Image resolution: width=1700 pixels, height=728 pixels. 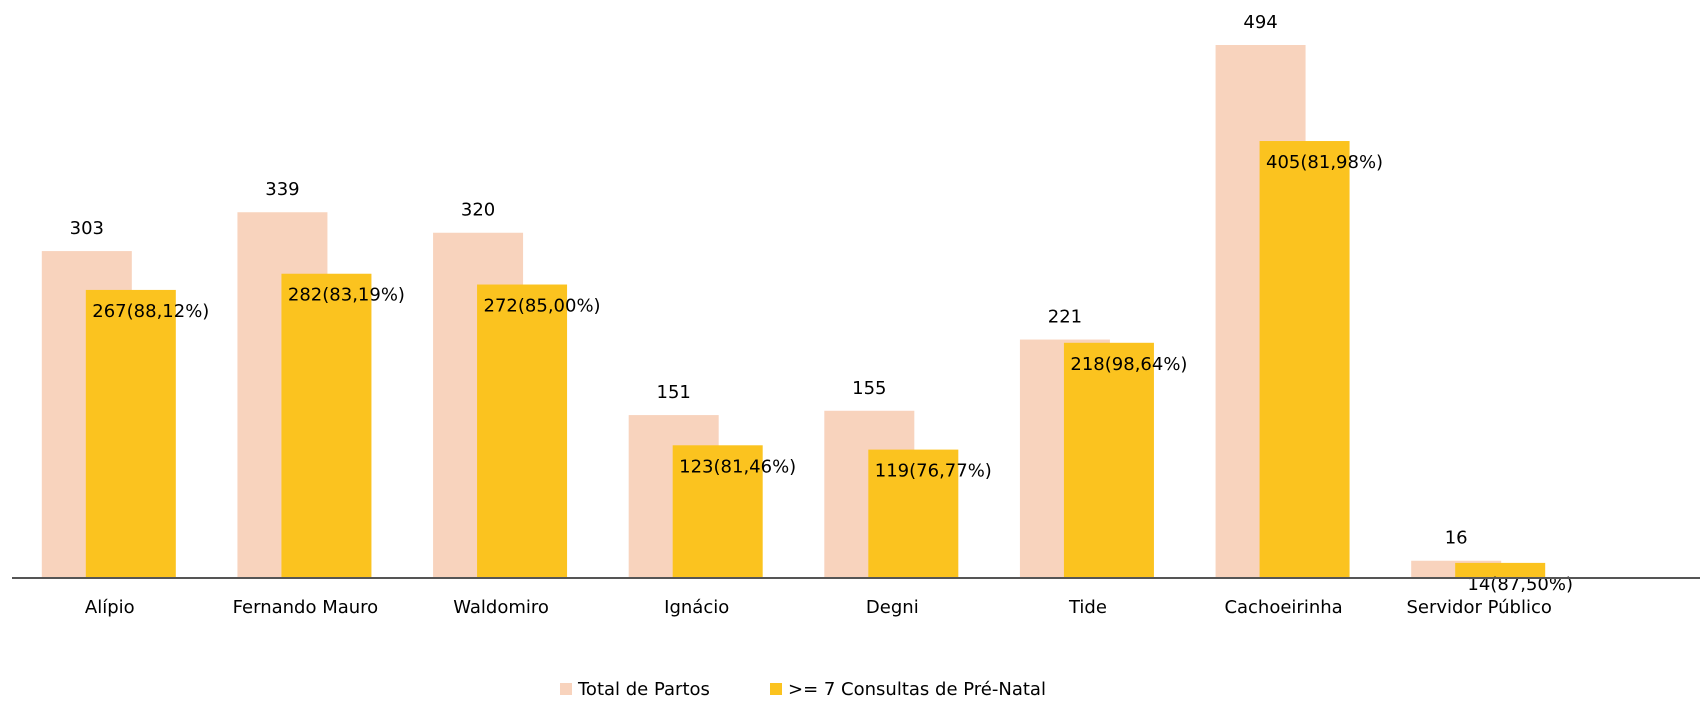 What do you see at coordinates (478, 210) in the screenshot?
I see `data-label: 320` at bounding box center [478, 210].